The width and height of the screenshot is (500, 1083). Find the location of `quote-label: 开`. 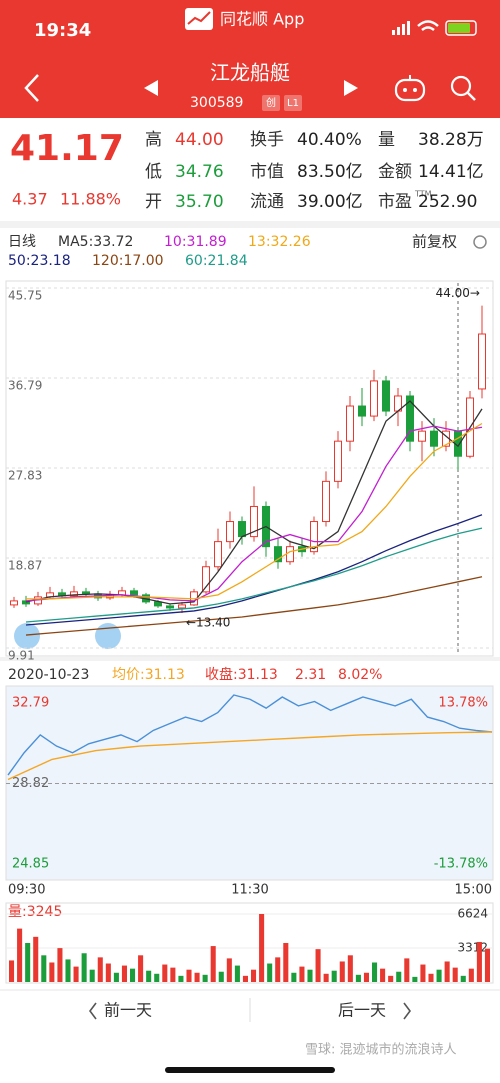

quote-label: 开 is located at coordinates (153, 202).